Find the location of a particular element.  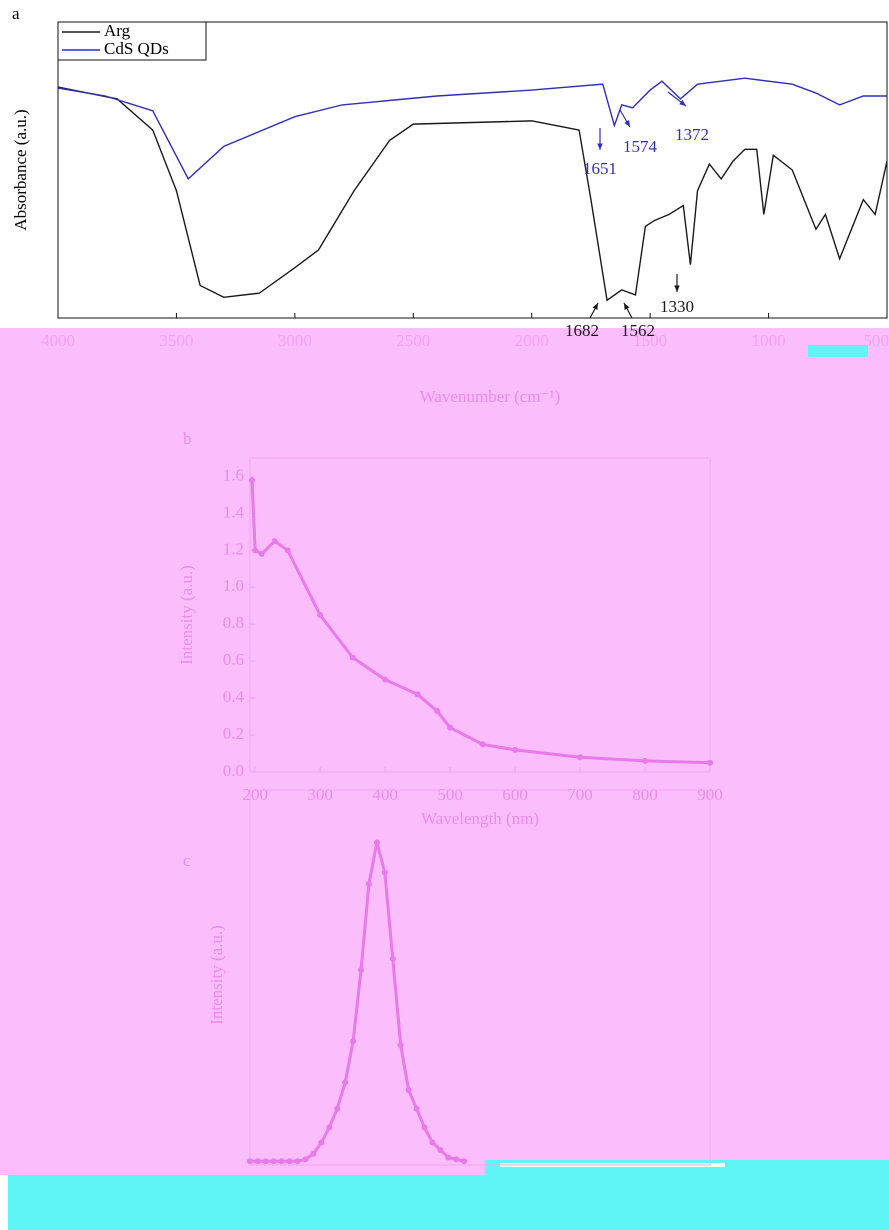

x-tick-label: 3500 is located at coordinates (176, 340).